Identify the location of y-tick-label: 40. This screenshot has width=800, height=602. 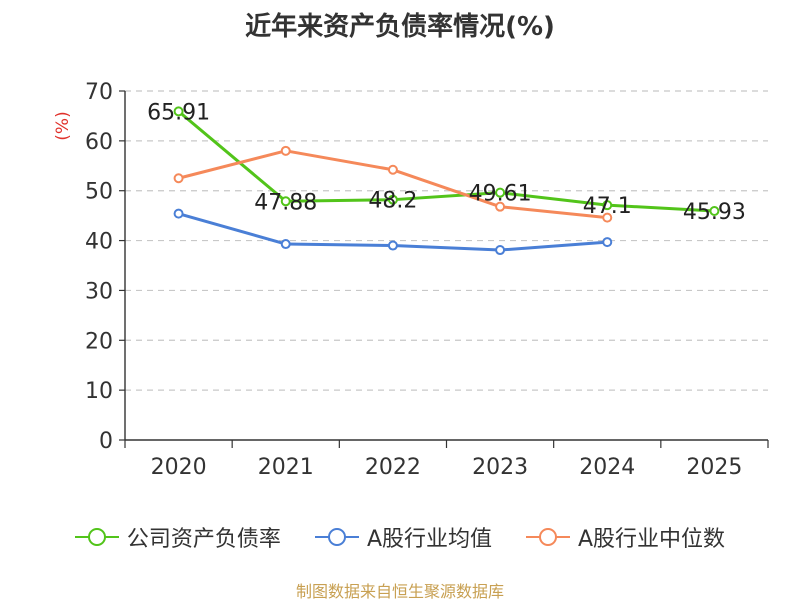
(99, 242).